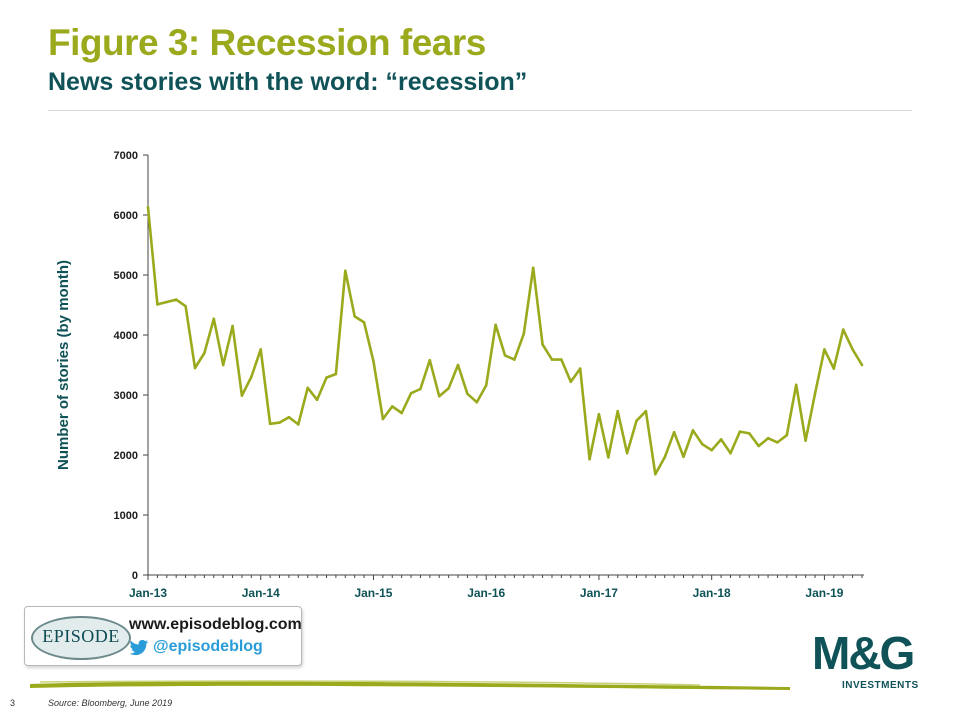 This screenshot has width=960, height=720. Describe the element at coordinates (63, 365) in the screenshot. I see `y-axis-title: Number of stories (by month)` at that location.